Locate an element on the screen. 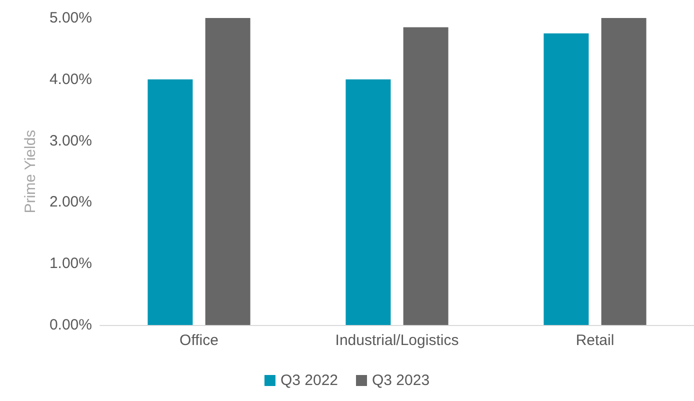 This screenshot has width=694, height=401. y-tick-label: 0.00% is located at coordinates (70, 325).